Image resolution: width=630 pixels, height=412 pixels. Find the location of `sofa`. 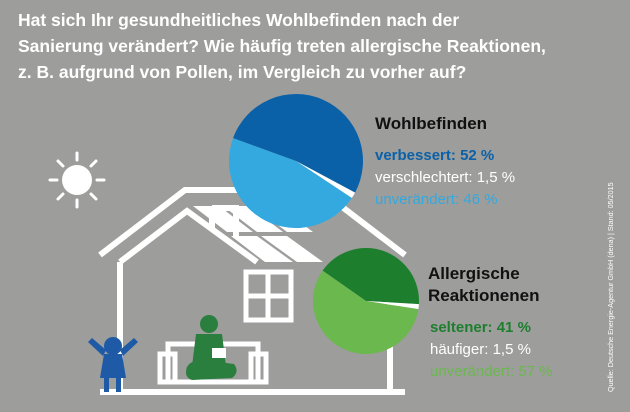

sofa is located at coordinates (213, 363).